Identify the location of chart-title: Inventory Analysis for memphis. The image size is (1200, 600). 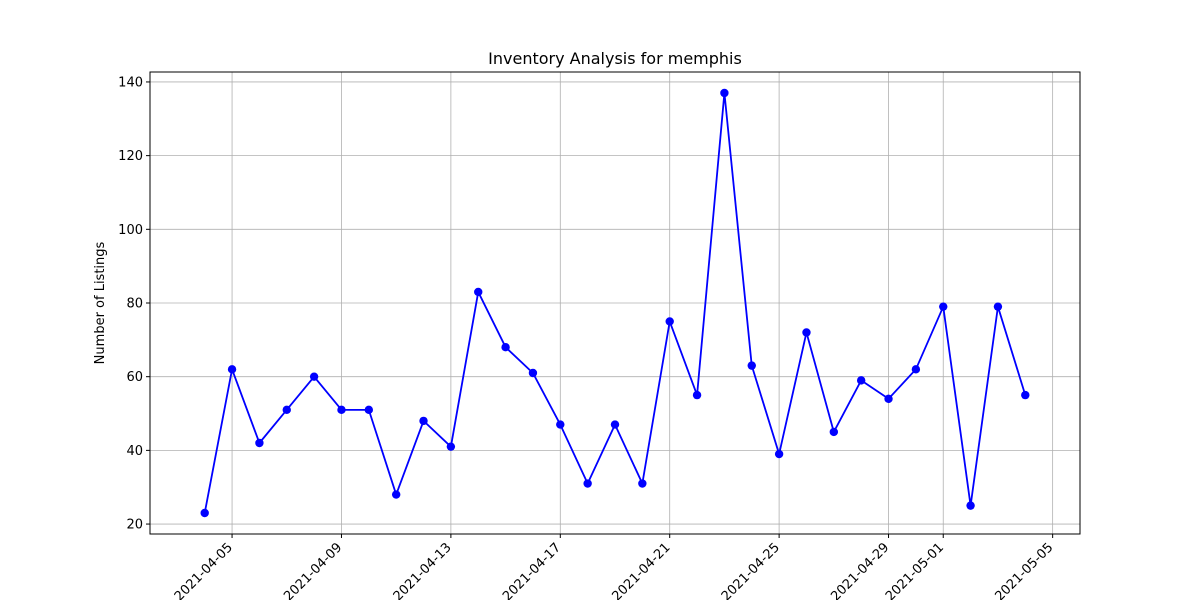
(615, 58).